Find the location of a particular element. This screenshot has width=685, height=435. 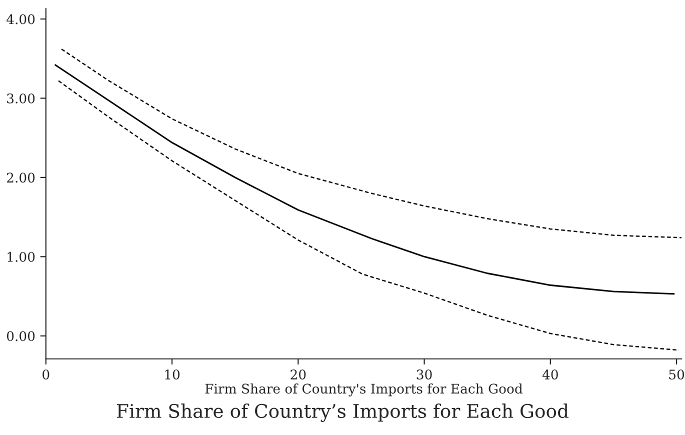

x-tick-label: 50 is located at coordinates (676, 375).